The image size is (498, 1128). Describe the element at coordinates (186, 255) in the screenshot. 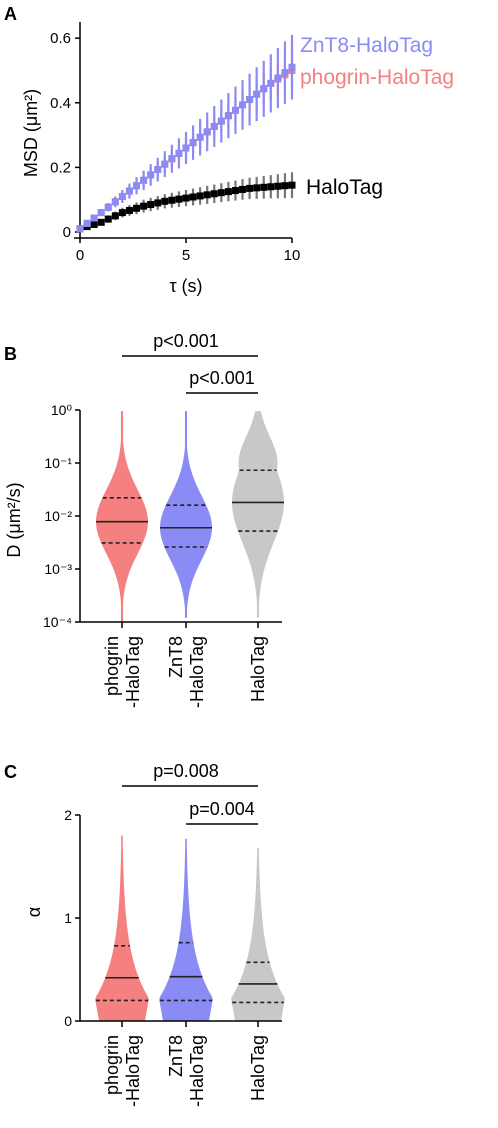

I see `a-x-tick-label: 5` at that location.